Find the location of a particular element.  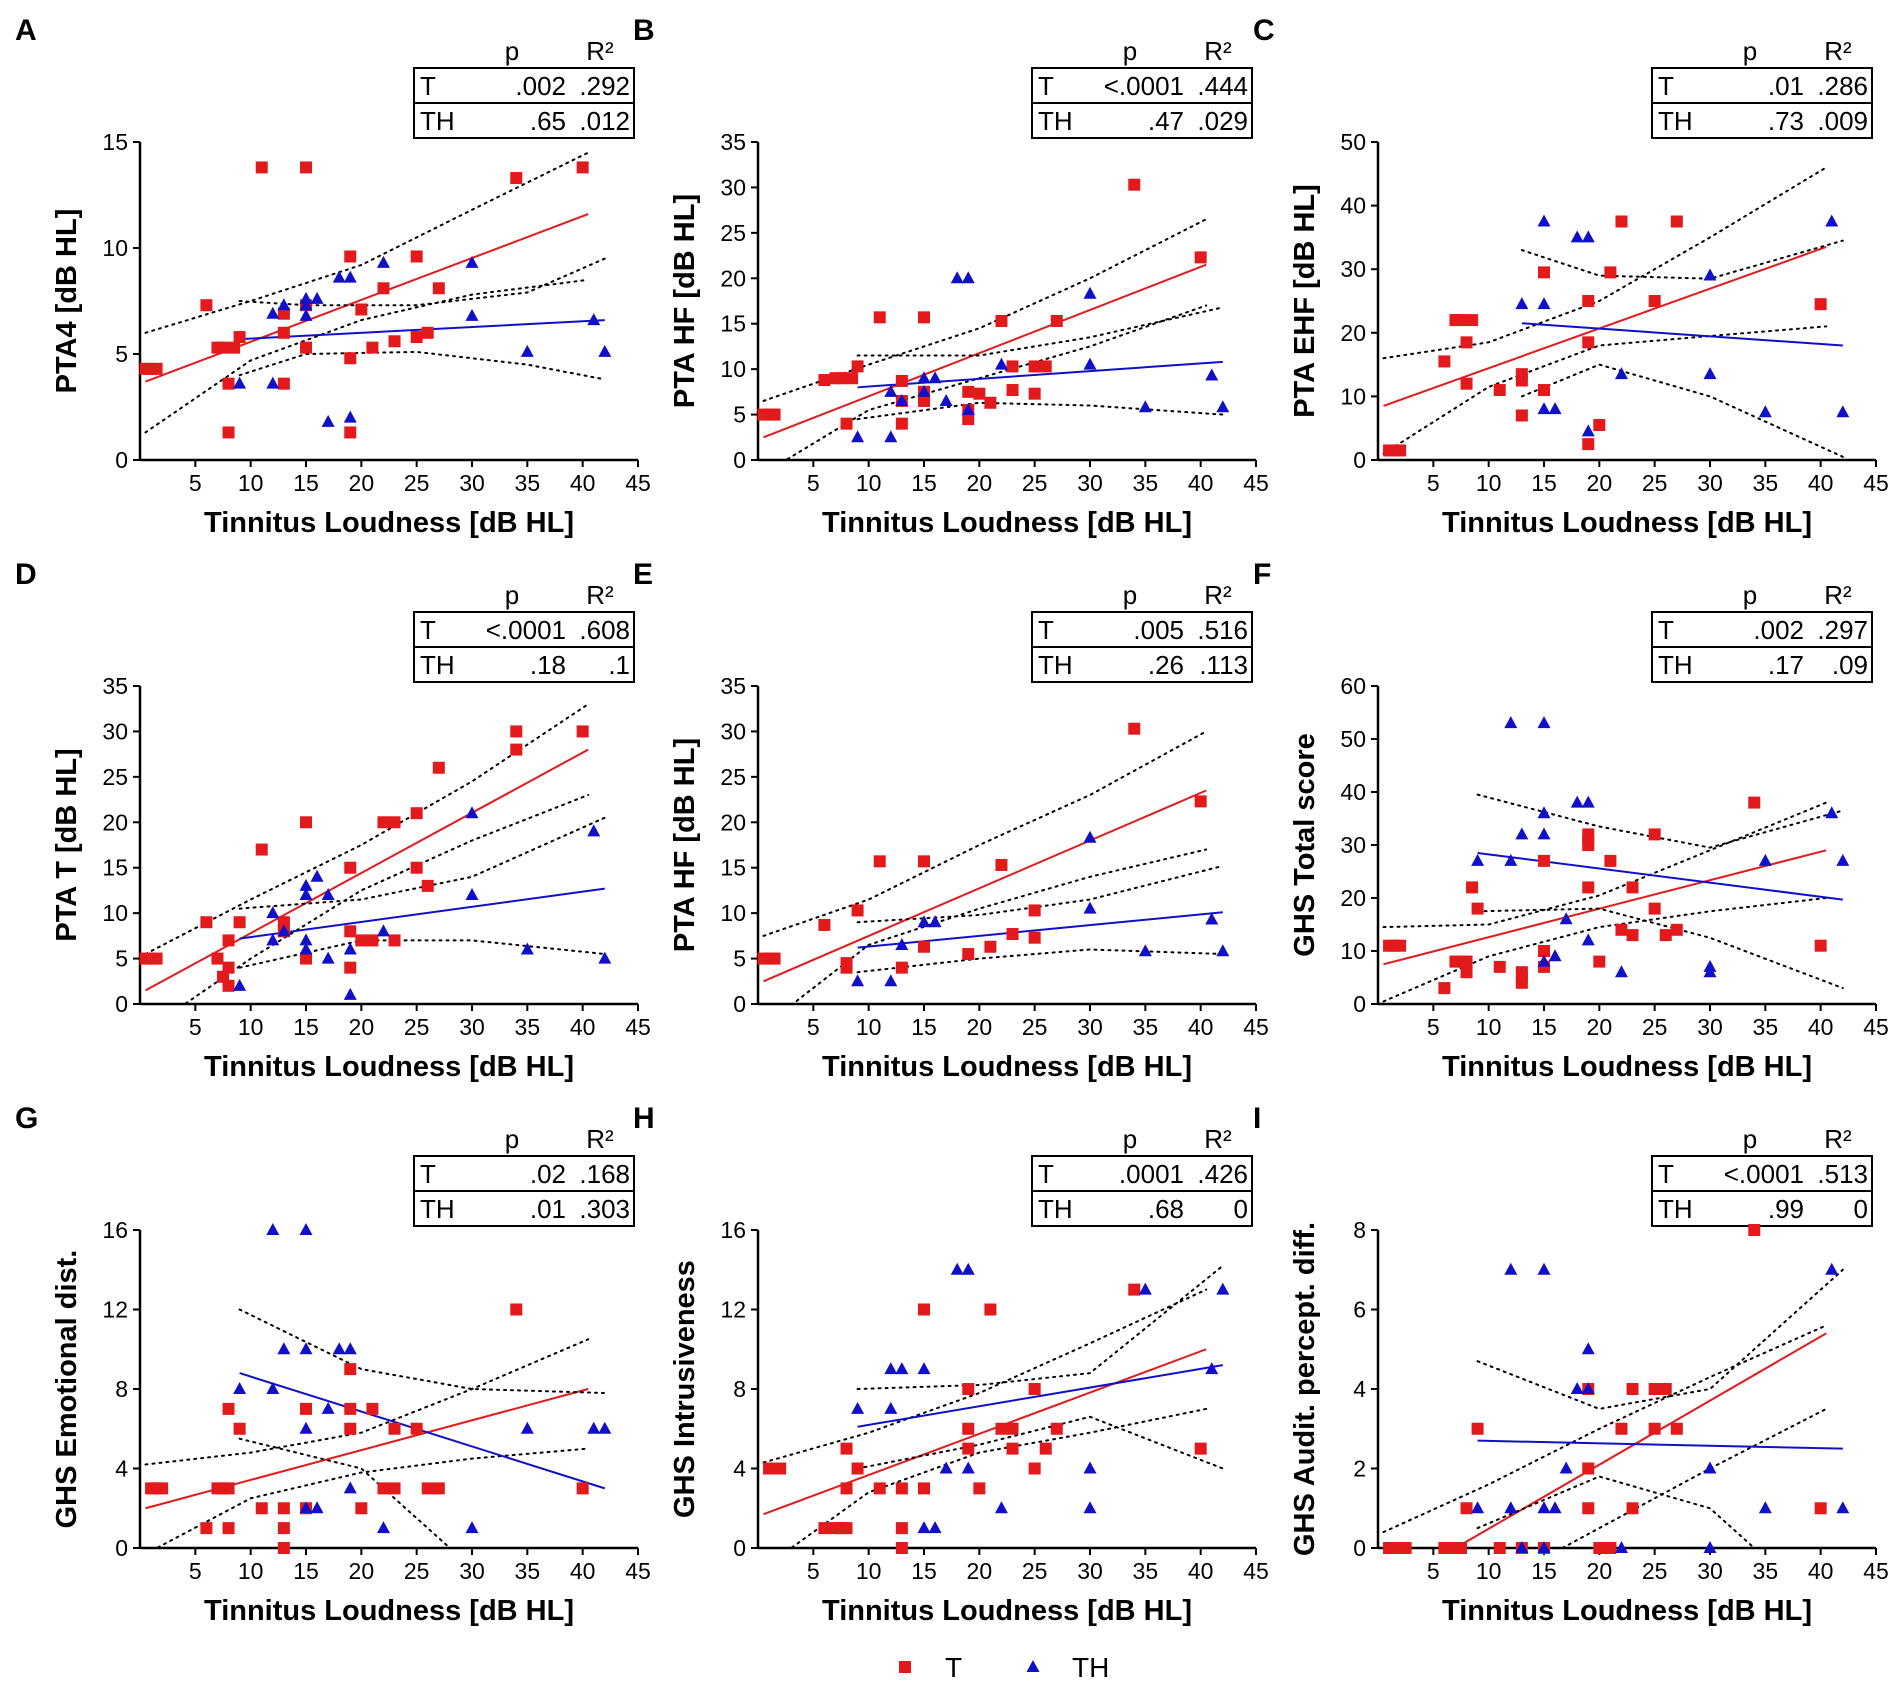

x-tick-label: 30 is located at coordinates (1710, 483).